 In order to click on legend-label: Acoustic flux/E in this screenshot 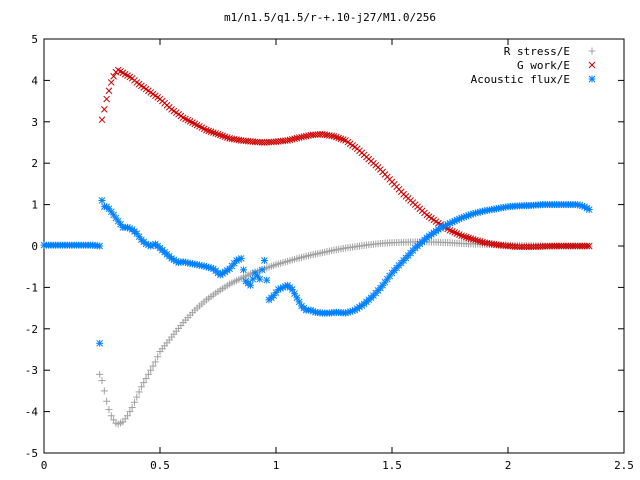, I will do `click(520, 79)`.